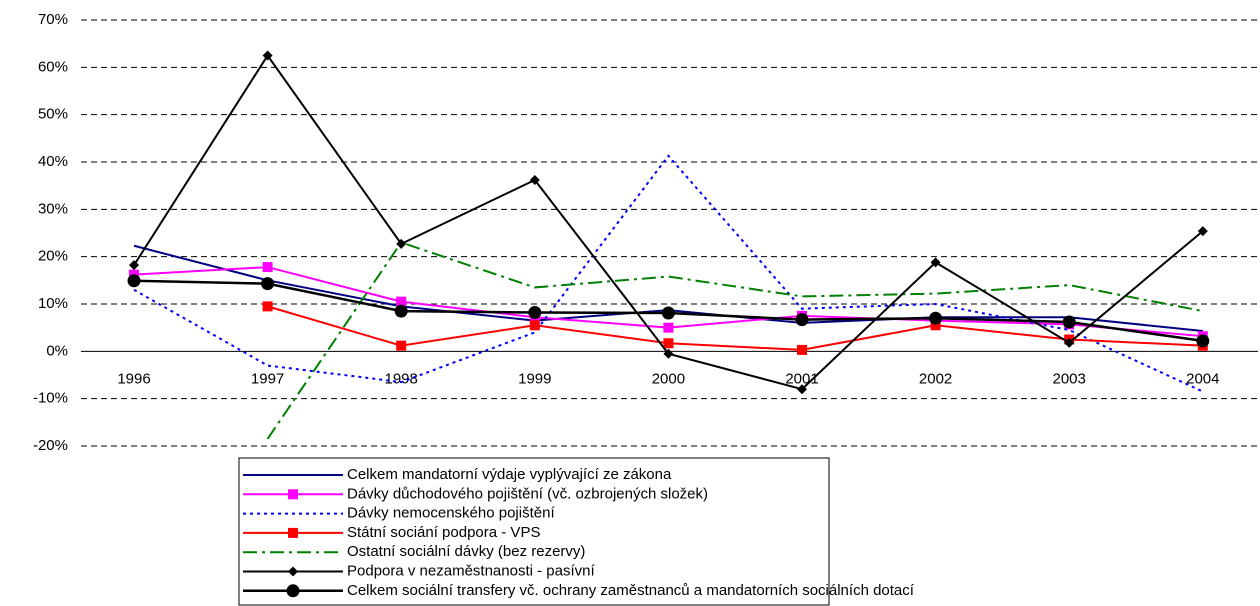 The width and height of the screenshot is (1260, 606). Describe the element at coordinates (133, 378) in the screenshot. I see `x-tick-label: 1996` at that location.